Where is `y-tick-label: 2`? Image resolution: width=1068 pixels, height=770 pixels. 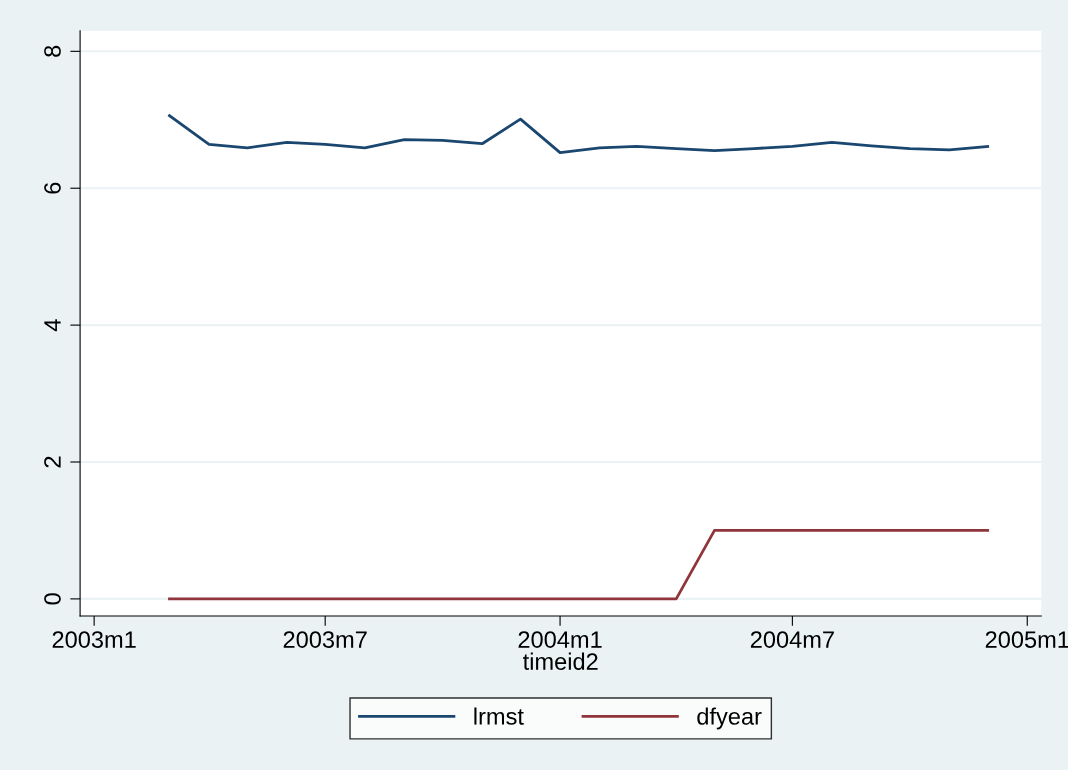 y-tick-label: 2 is located at coordinates (52, 462).